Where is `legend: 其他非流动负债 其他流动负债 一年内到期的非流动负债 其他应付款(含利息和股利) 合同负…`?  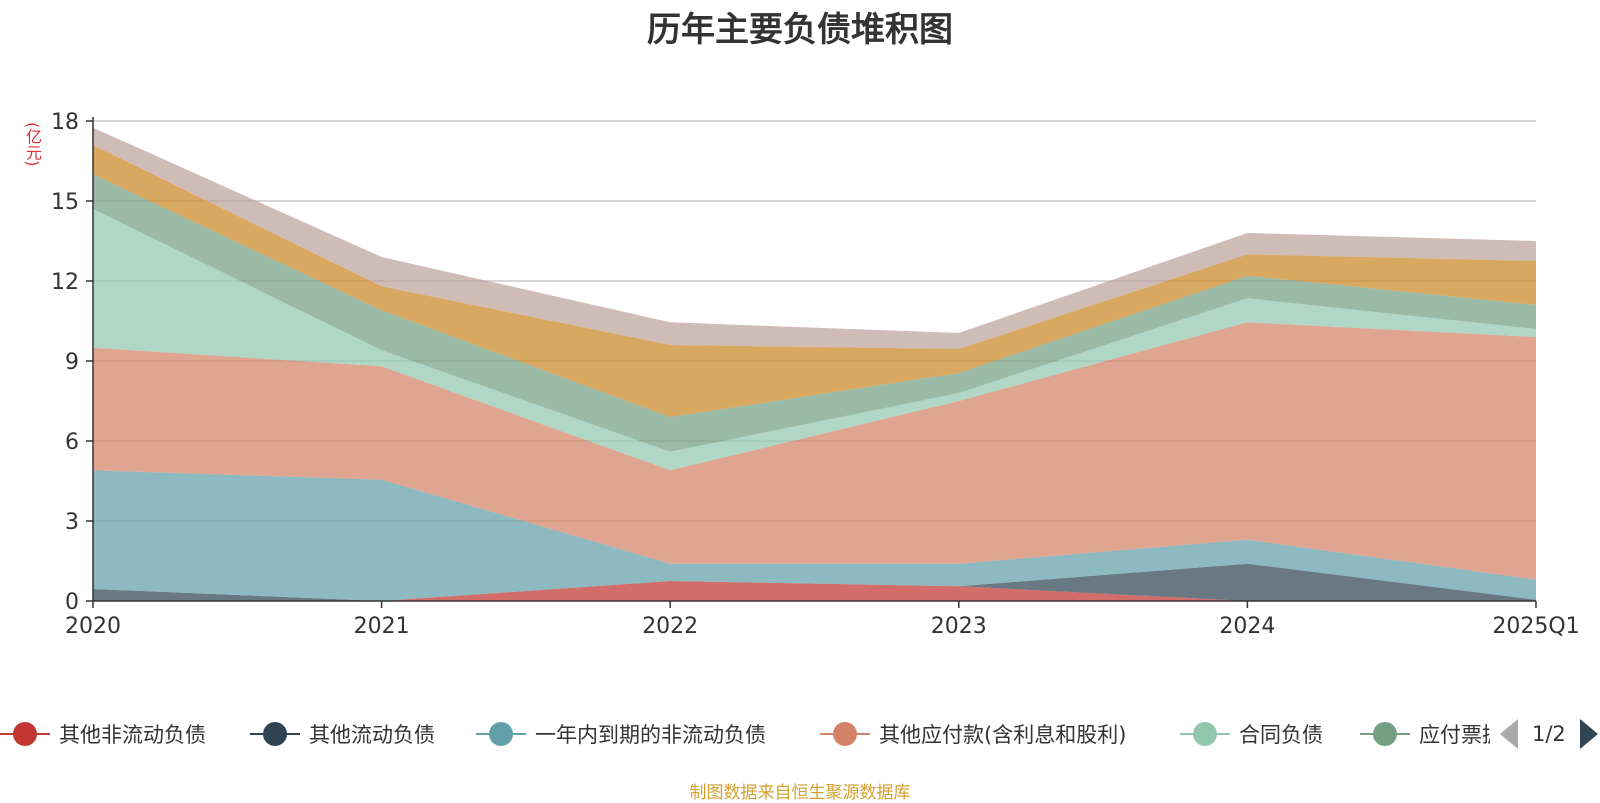
legend: 其他非流动负债 其他流动负债 一年内到期的非流动负债 其他应付款(含利息和股利) 合同负… is located at coordinates (800, 737).